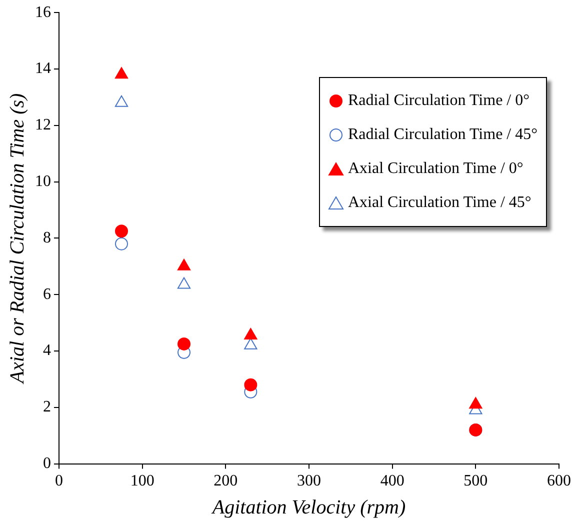 The width and height of the screenshot is (574, 522). What do you see at coordinates (443, 135) in the screenshot?
I see `legend-label: Radial Circulation Time / 45°` at bounding box center [443, 135].